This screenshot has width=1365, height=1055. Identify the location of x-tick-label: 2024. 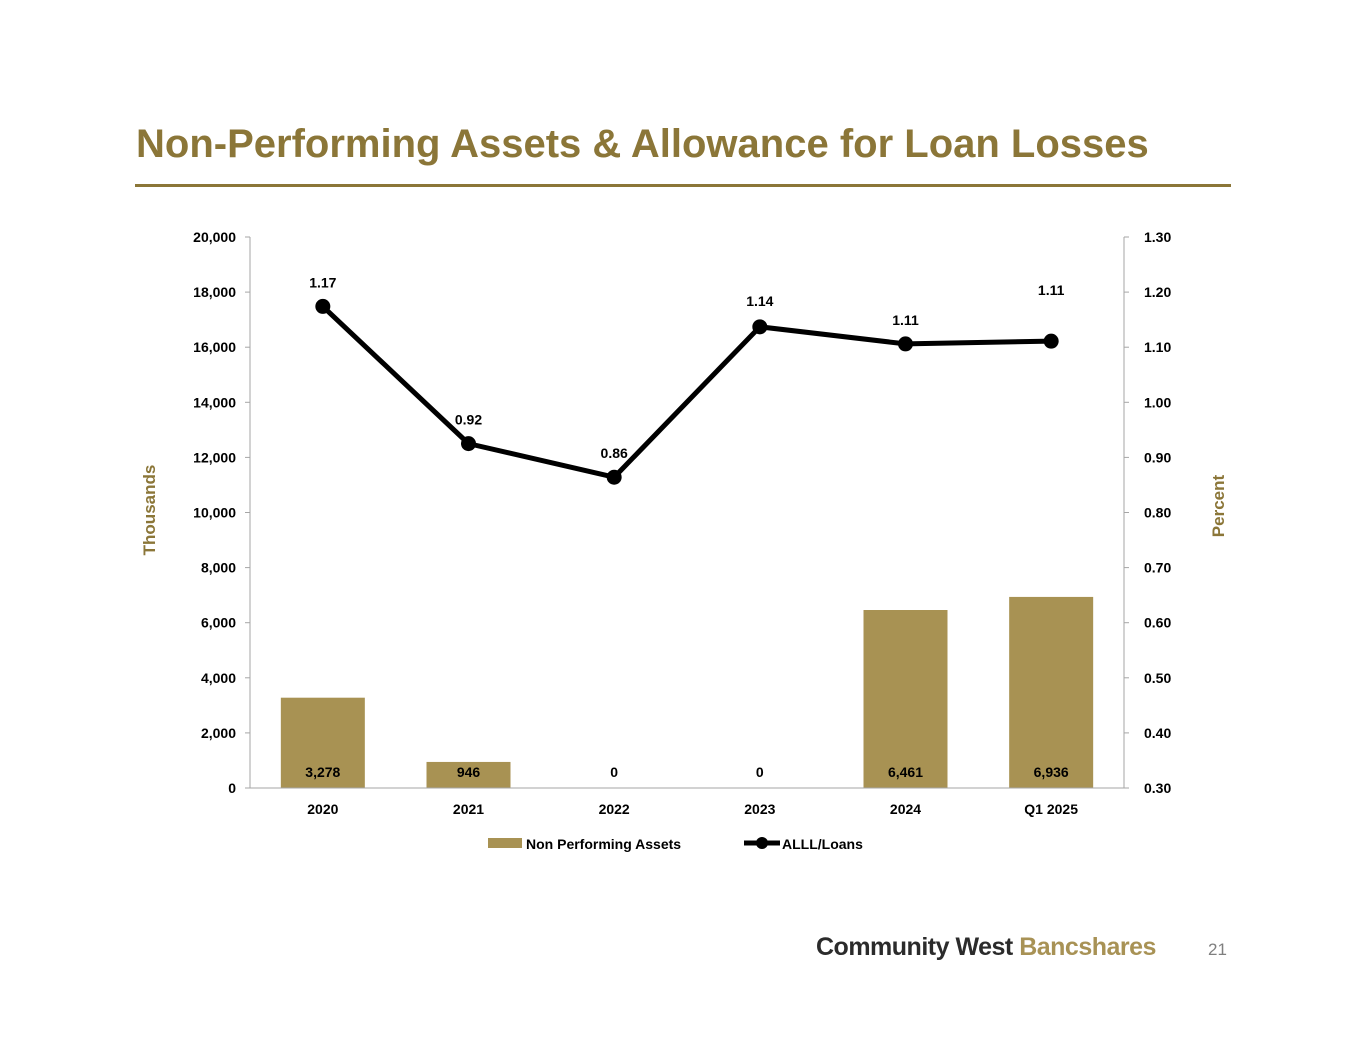
(905, 809).